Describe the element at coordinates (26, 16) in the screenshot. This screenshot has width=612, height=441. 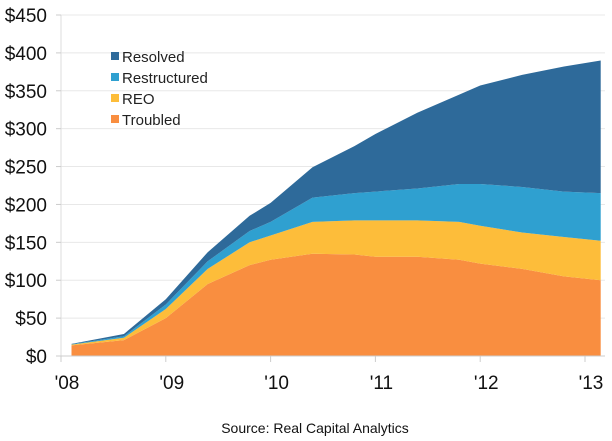
I see `y-tick-label: $450` at that location.